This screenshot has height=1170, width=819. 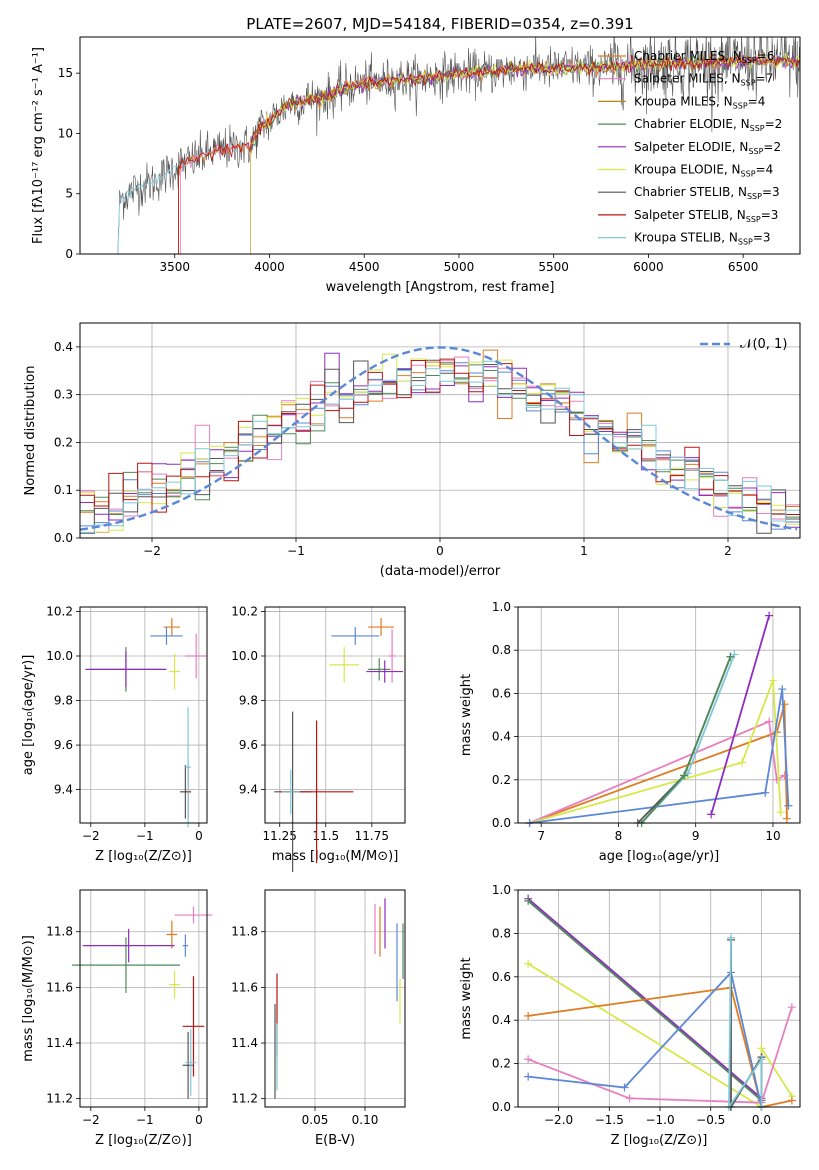 What do you see at coordinates (63, 490) in the screenshot?
I see `y-tick-label: 0.1` at bounding box center [63, 490].